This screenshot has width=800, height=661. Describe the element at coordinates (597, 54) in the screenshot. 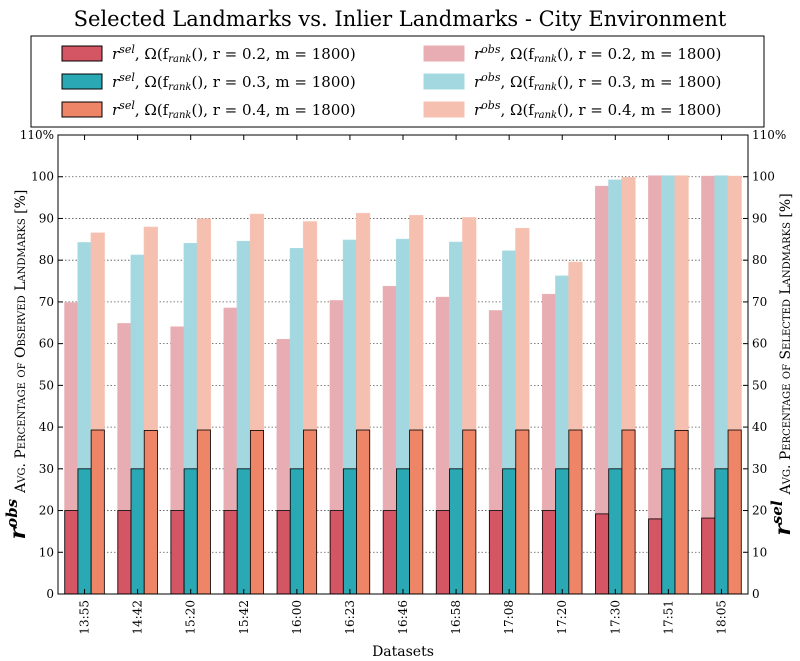

I see `legend-label: robs, Ω(frank(), r = 0.2, m = 1800)` at that location.